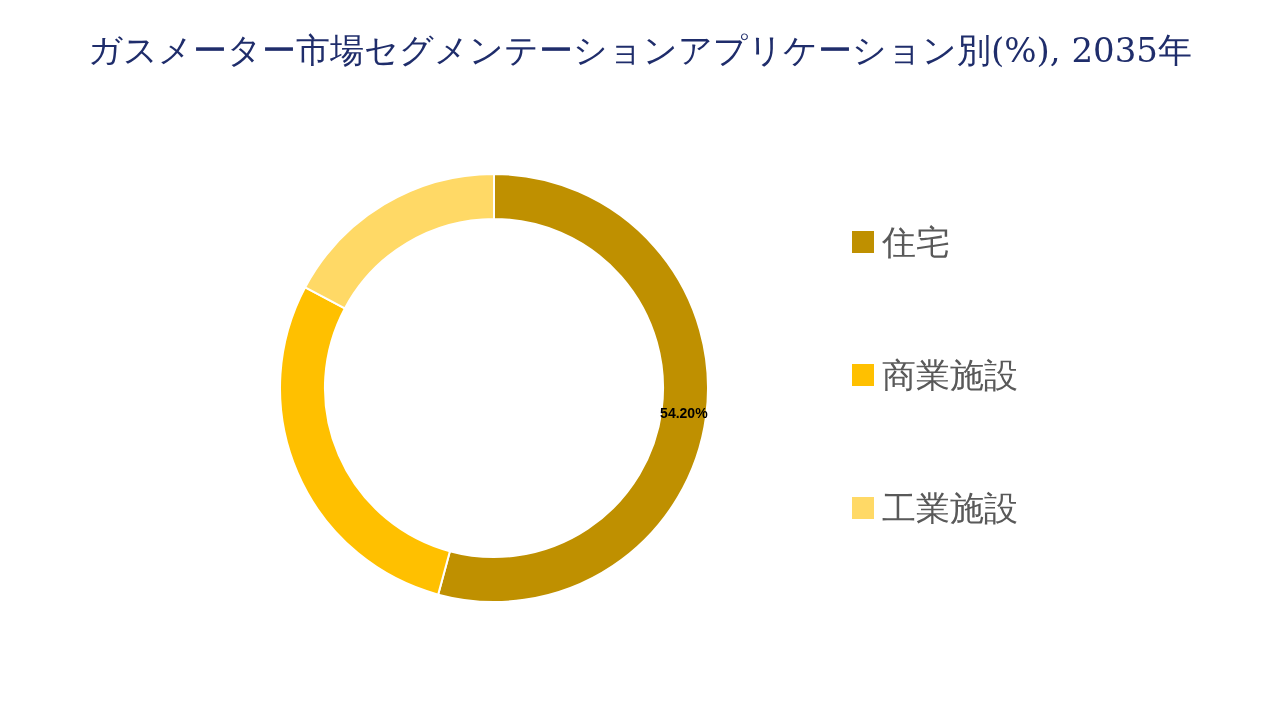  Describe the element at coordinates (950, 508) in the screenshot. I see `legend-label: 工業施設` at that location.